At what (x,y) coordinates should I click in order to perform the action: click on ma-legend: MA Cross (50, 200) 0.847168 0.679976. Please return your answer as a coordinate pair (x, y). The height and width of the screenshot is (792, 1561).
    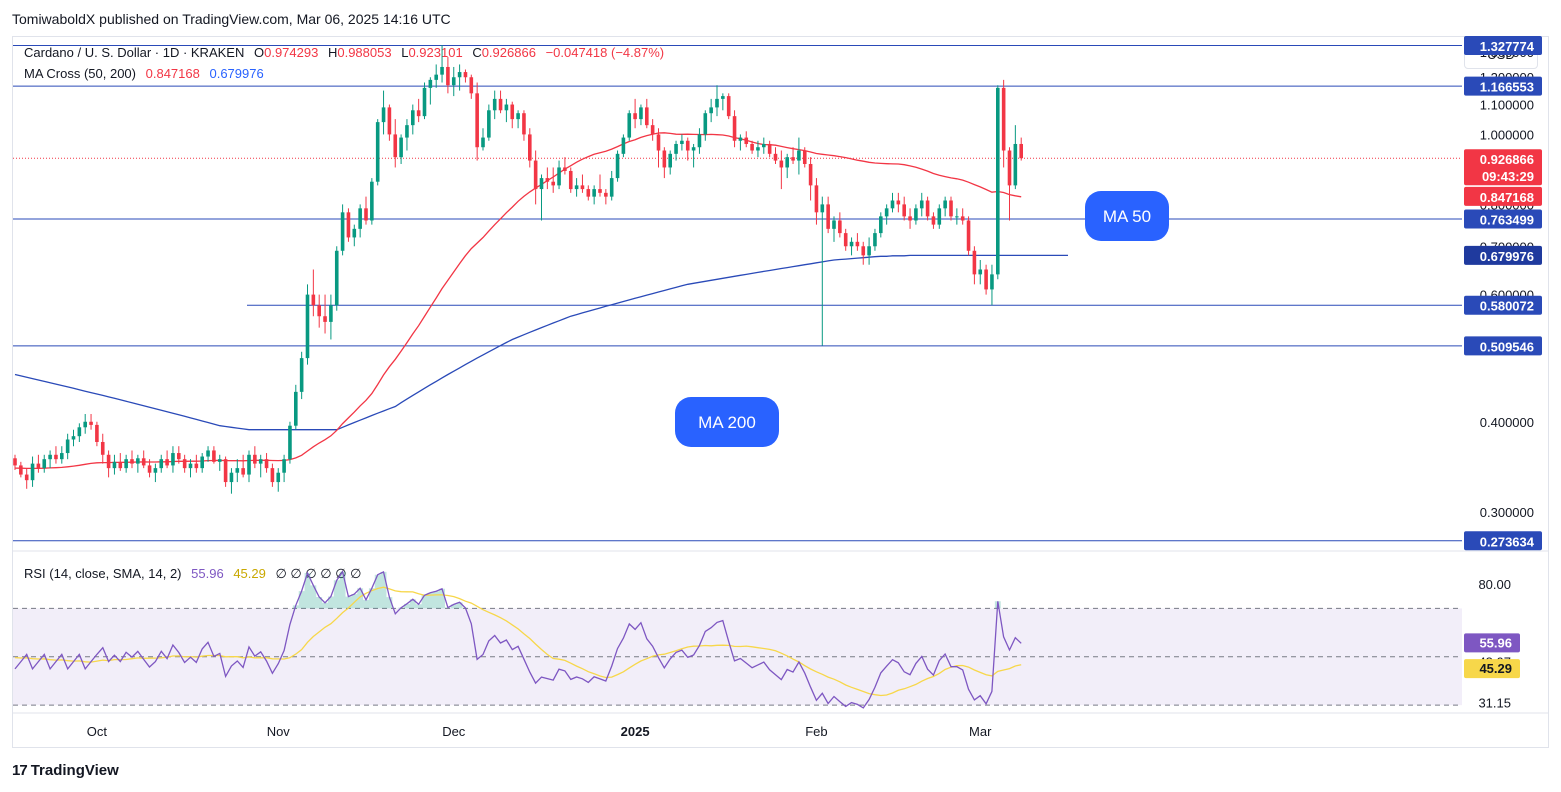
    Looking at the image, I should click on (147, 73).